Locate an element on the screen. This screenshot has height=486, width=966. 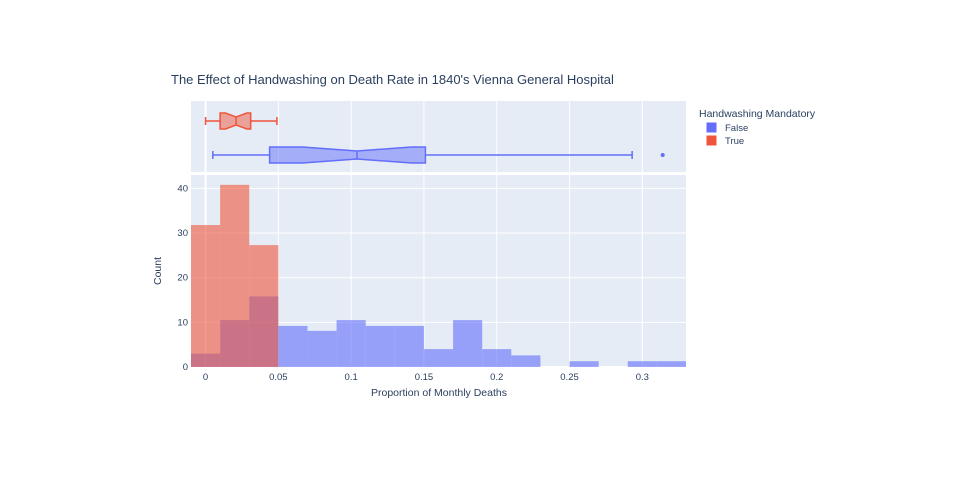
legend-swatch-false is located at coordinates (711, 127).